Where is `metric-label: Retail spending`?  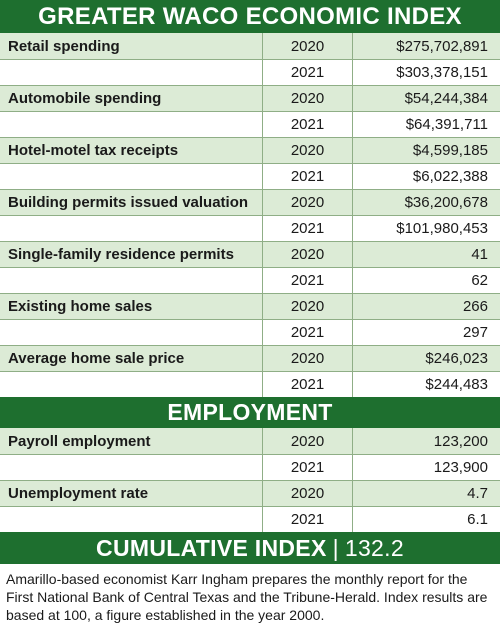
metric-label: Retail spending is located at coordinates (64, 46).